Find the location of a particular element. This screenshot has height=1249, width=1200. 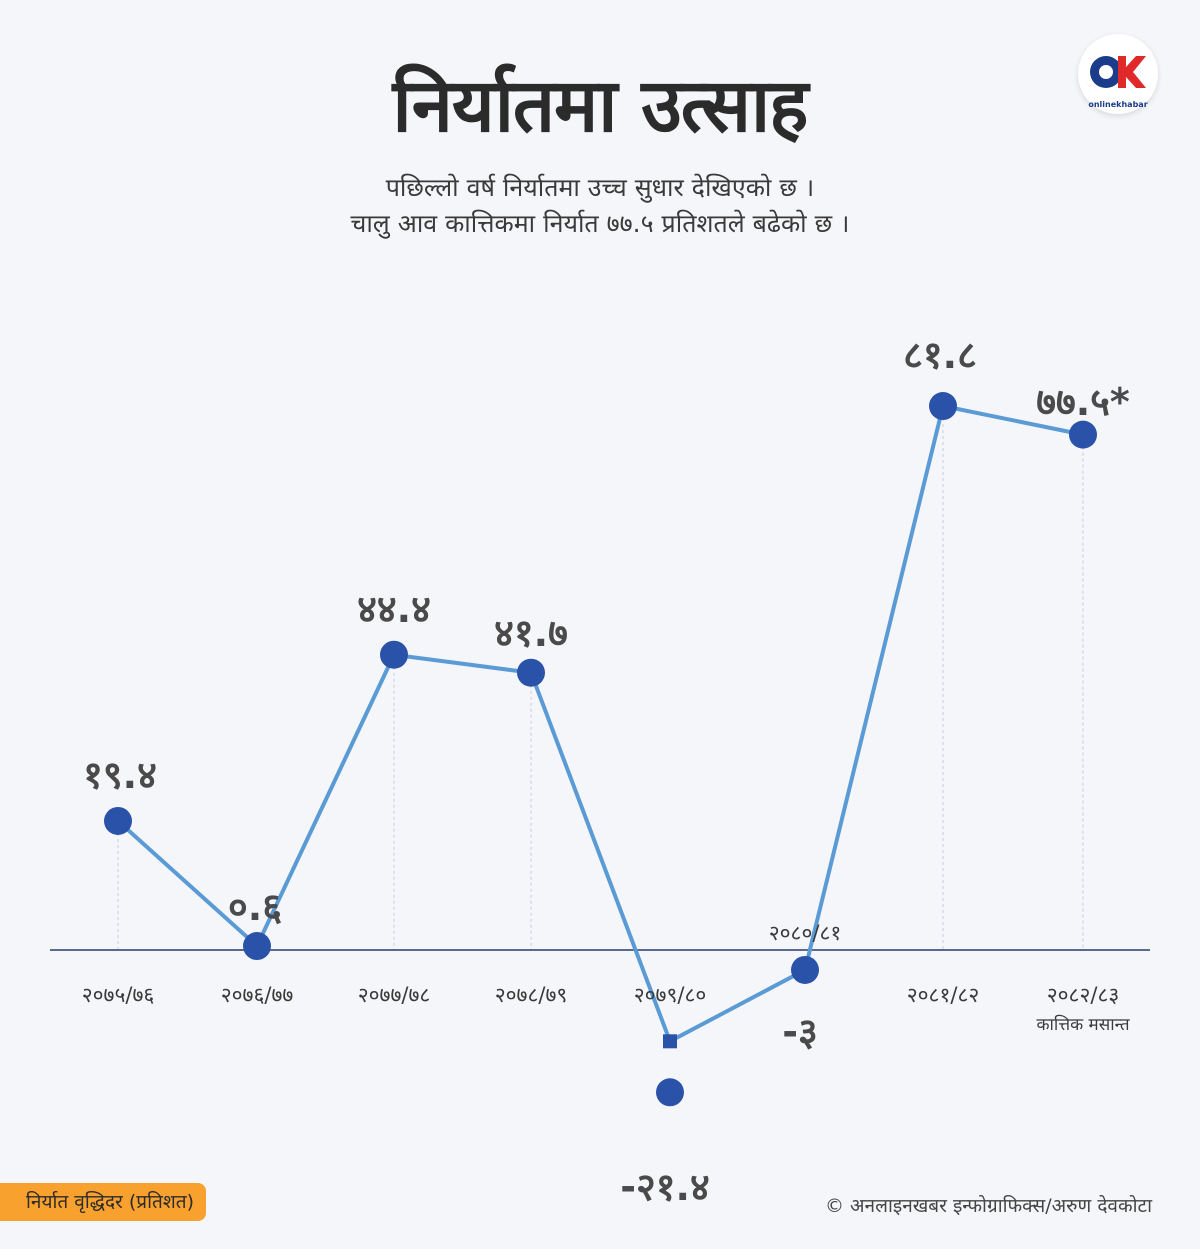

data-label-3: ४१.७ is located at coordinates (531, 633).